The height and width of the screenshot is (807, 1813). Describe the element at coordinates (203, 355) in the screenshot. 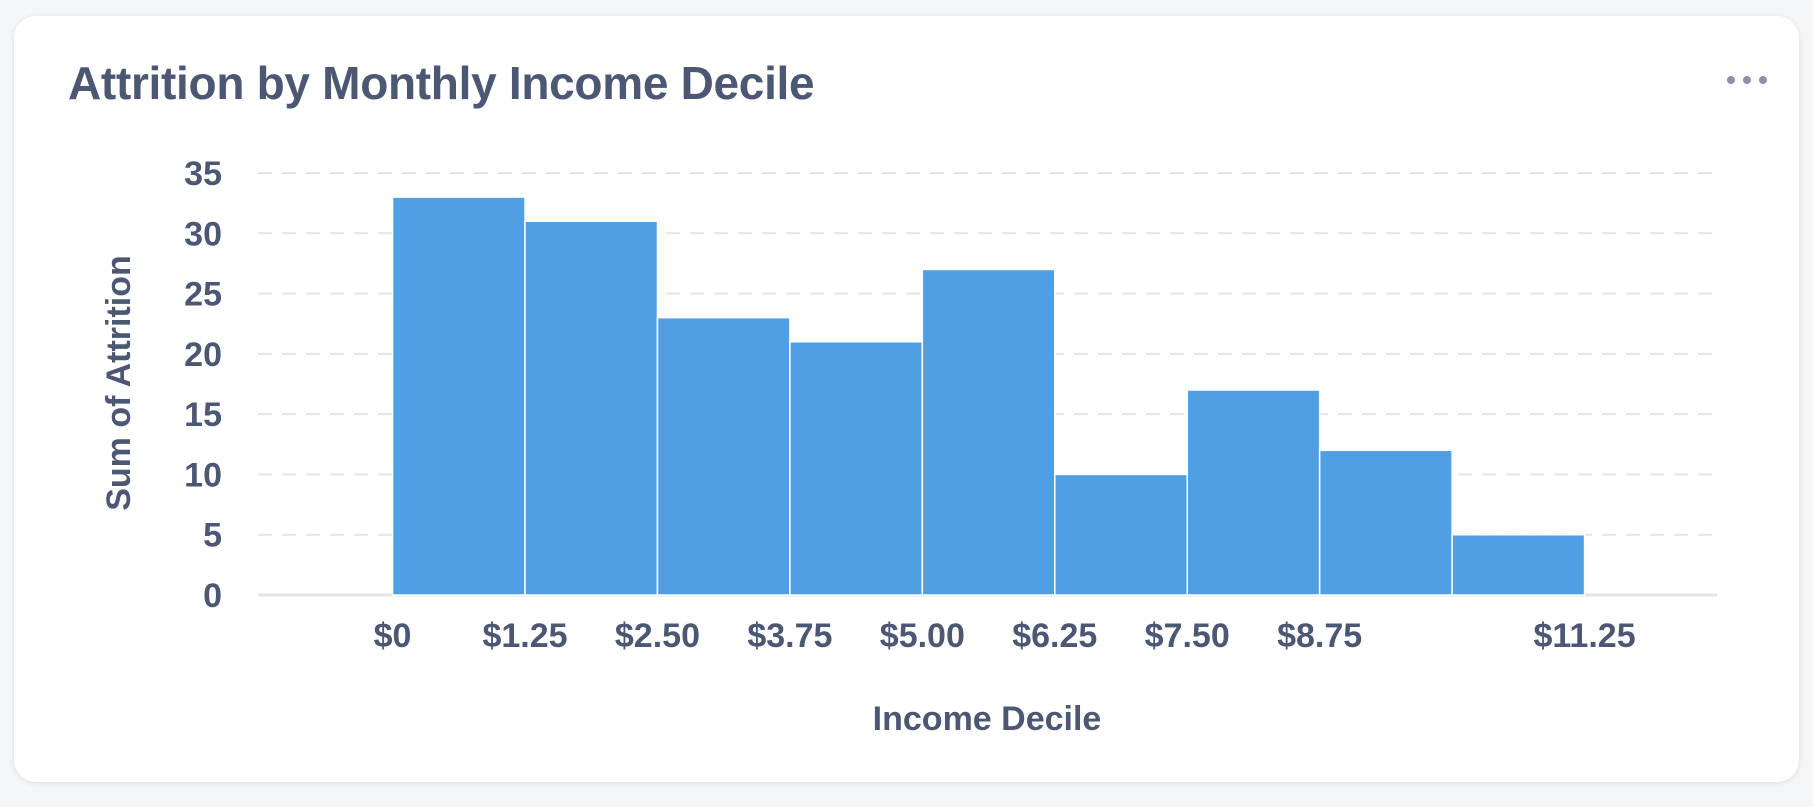

I see `y-tick-label: 20` at that location.